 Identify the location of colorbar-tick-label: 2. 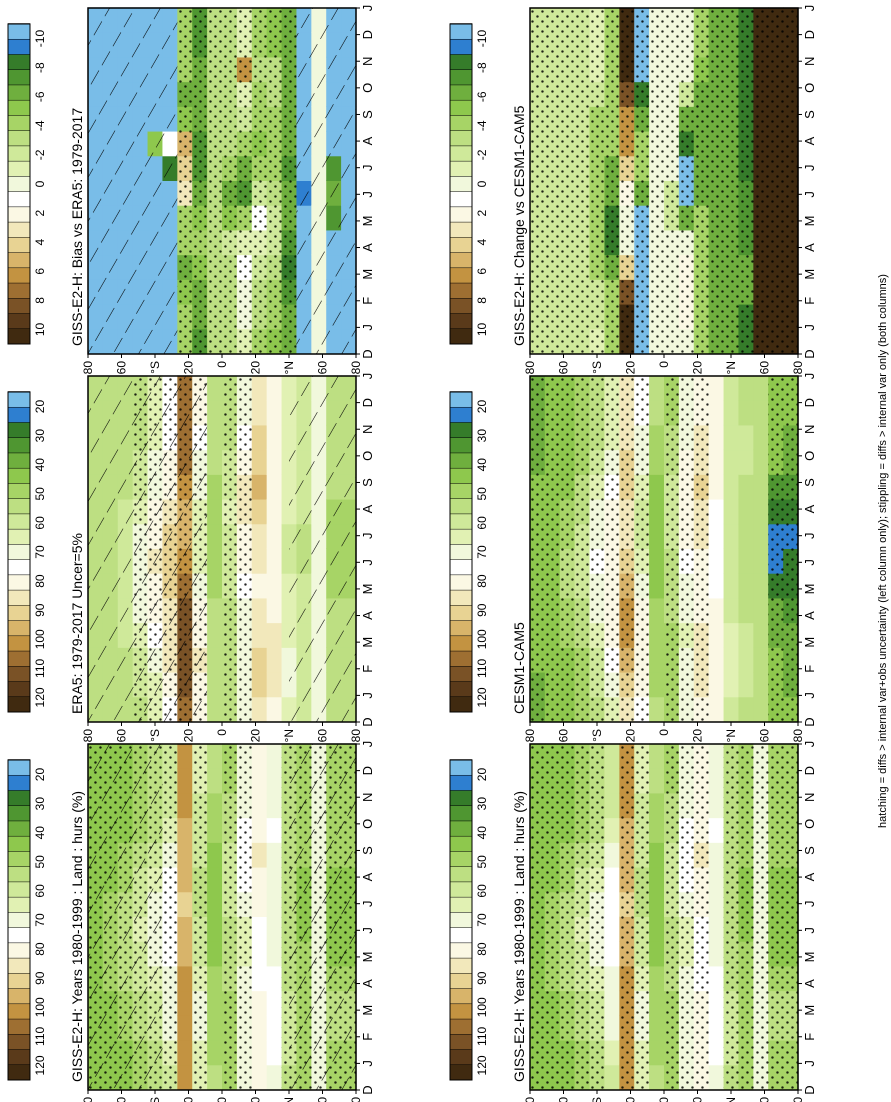
(40, 212).